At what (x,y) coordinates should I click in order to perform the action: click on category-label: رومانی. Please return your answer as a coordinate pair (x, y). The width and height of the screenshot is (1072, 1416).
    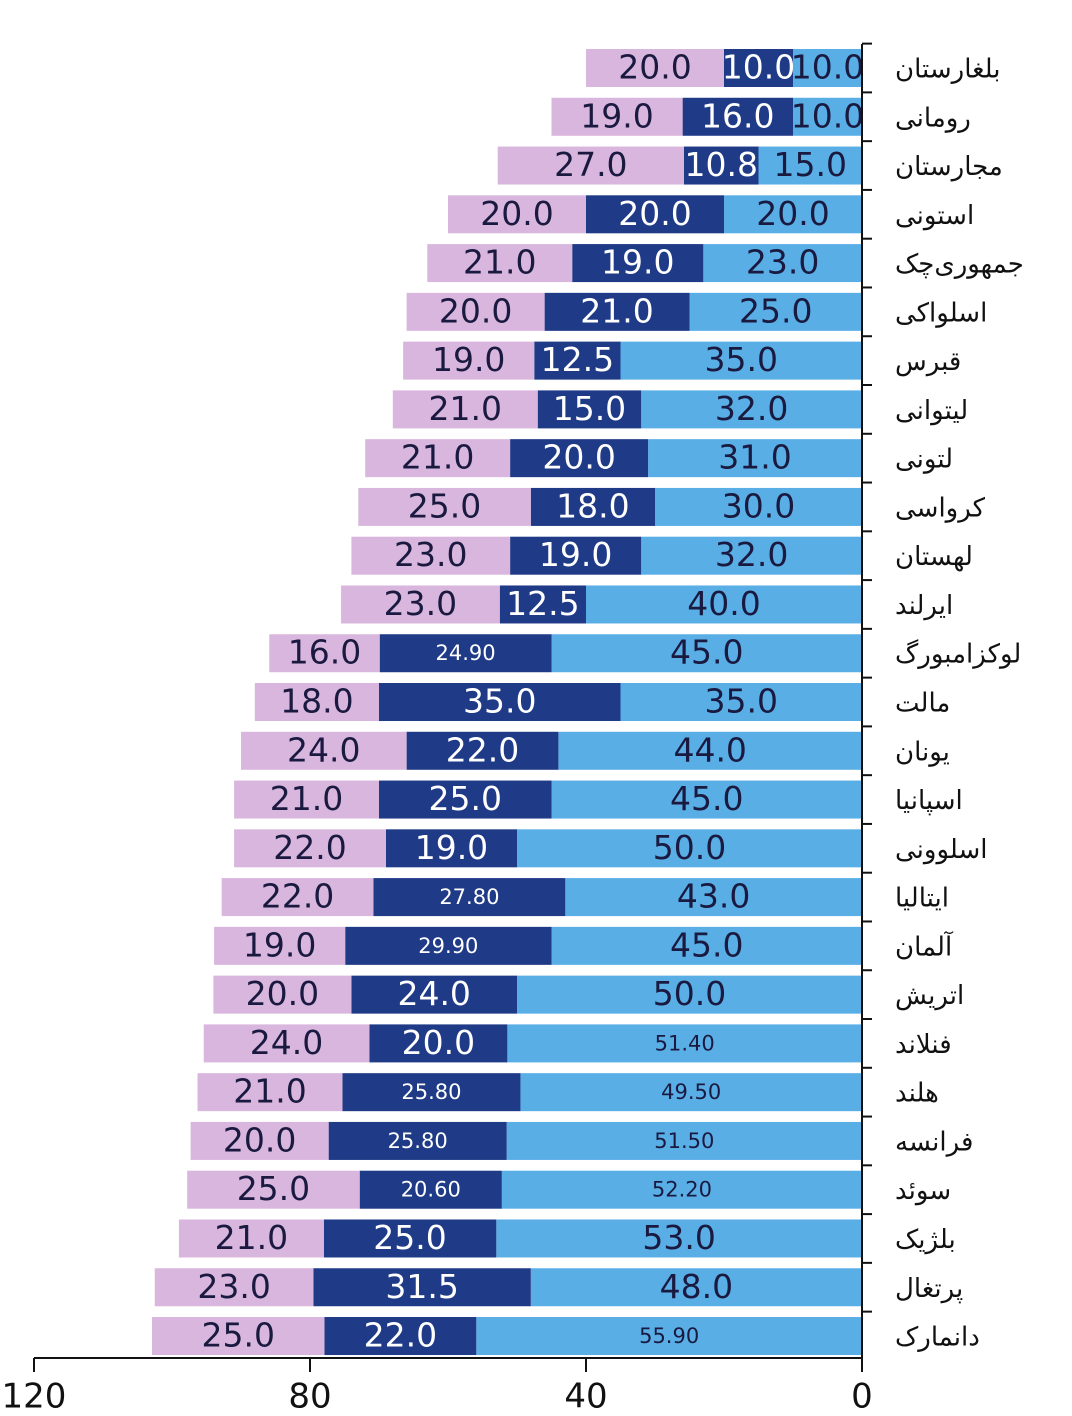
    Looking at the image, I should click on (933, 118).